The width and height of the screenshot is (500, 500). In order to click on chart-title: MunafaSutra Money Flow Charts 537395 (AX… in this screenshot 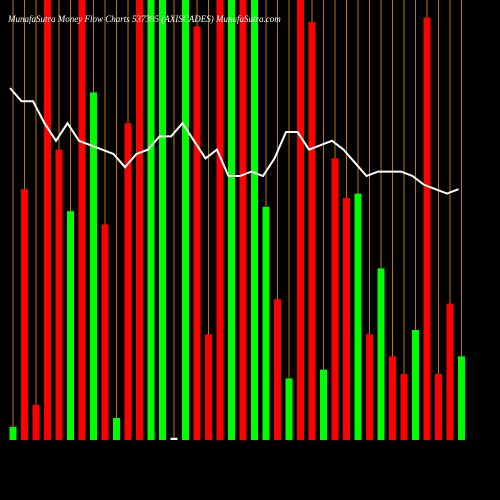, I will do `click(144, 19)`.